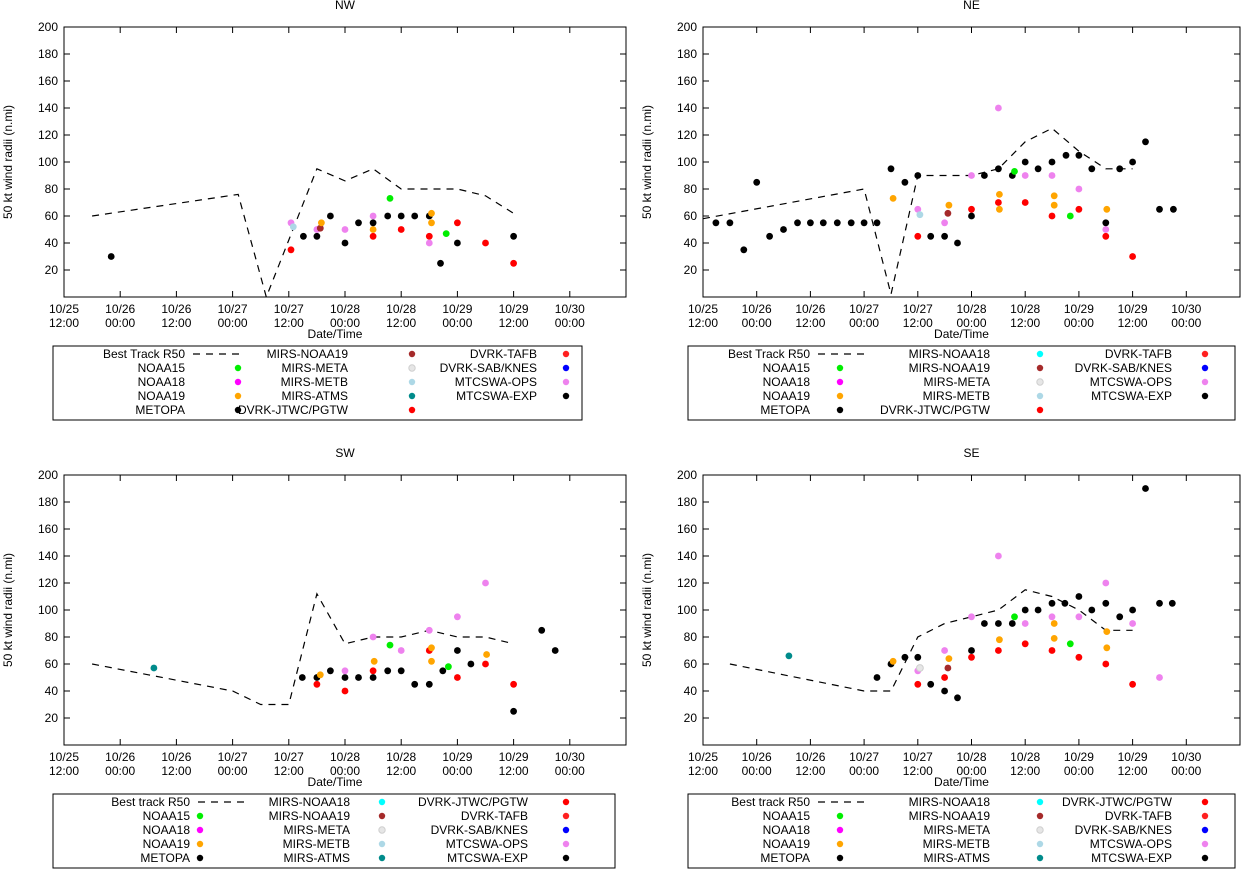 Image resolution: width=1253 pixels, height=870 pixels. I want to click on best-track-line, so click(917, 211).